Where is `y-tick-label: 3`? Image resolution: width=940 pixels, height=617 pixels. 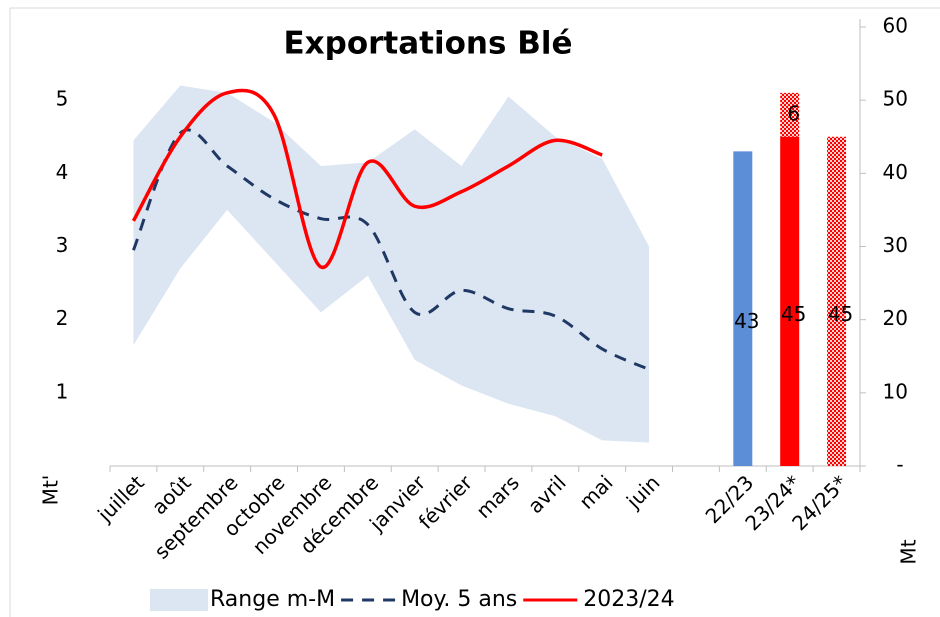
y-tick-label: 3 is located at coordinates (62, 245).